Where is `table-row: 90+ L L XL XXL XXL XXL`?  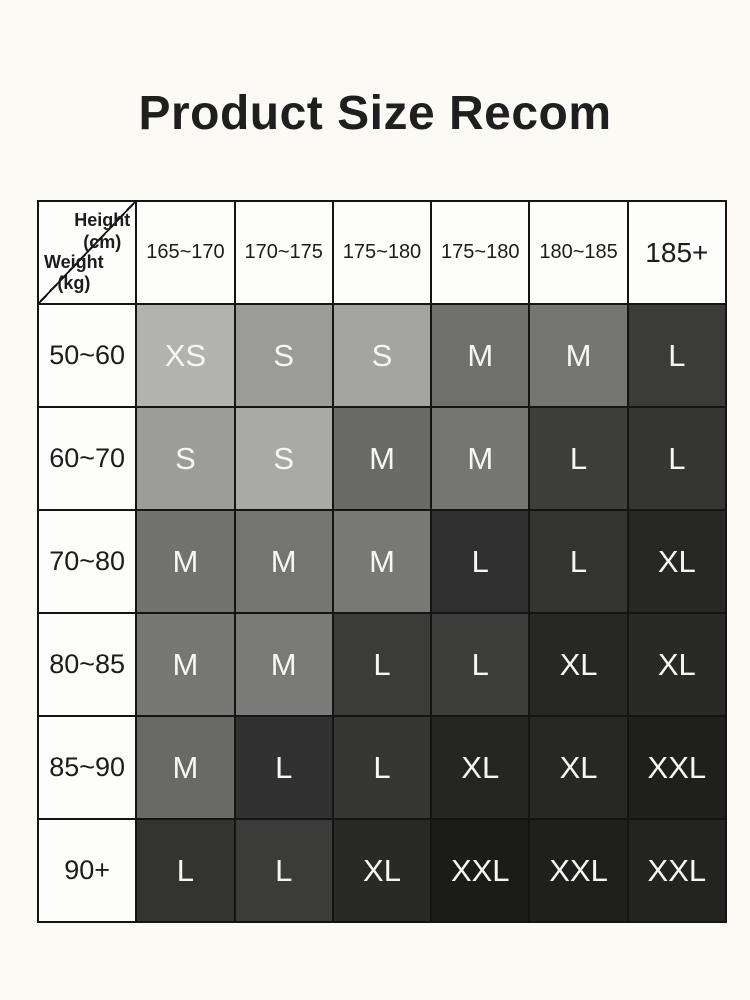 table-row: 90+ L L XL XXL XXL XXL is located at coordinates (382, 870).